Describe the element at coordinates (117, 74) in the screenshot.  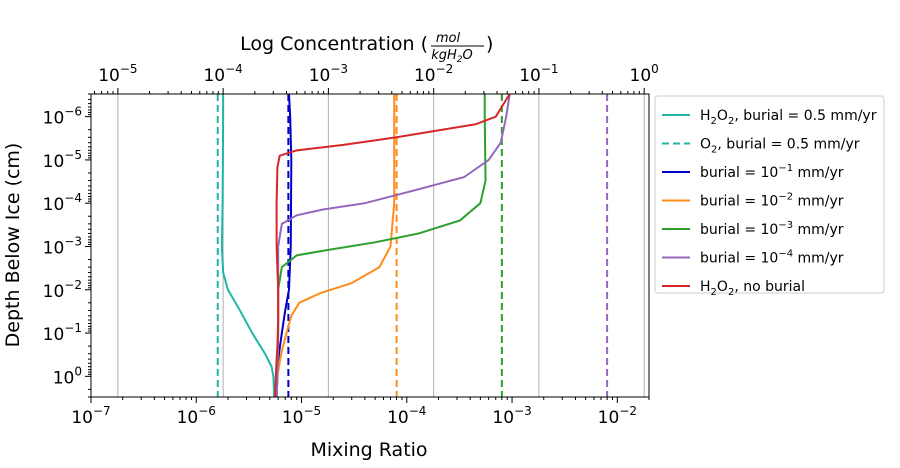
I see `top-x-tick-label: 10⁻⁵` at that location.